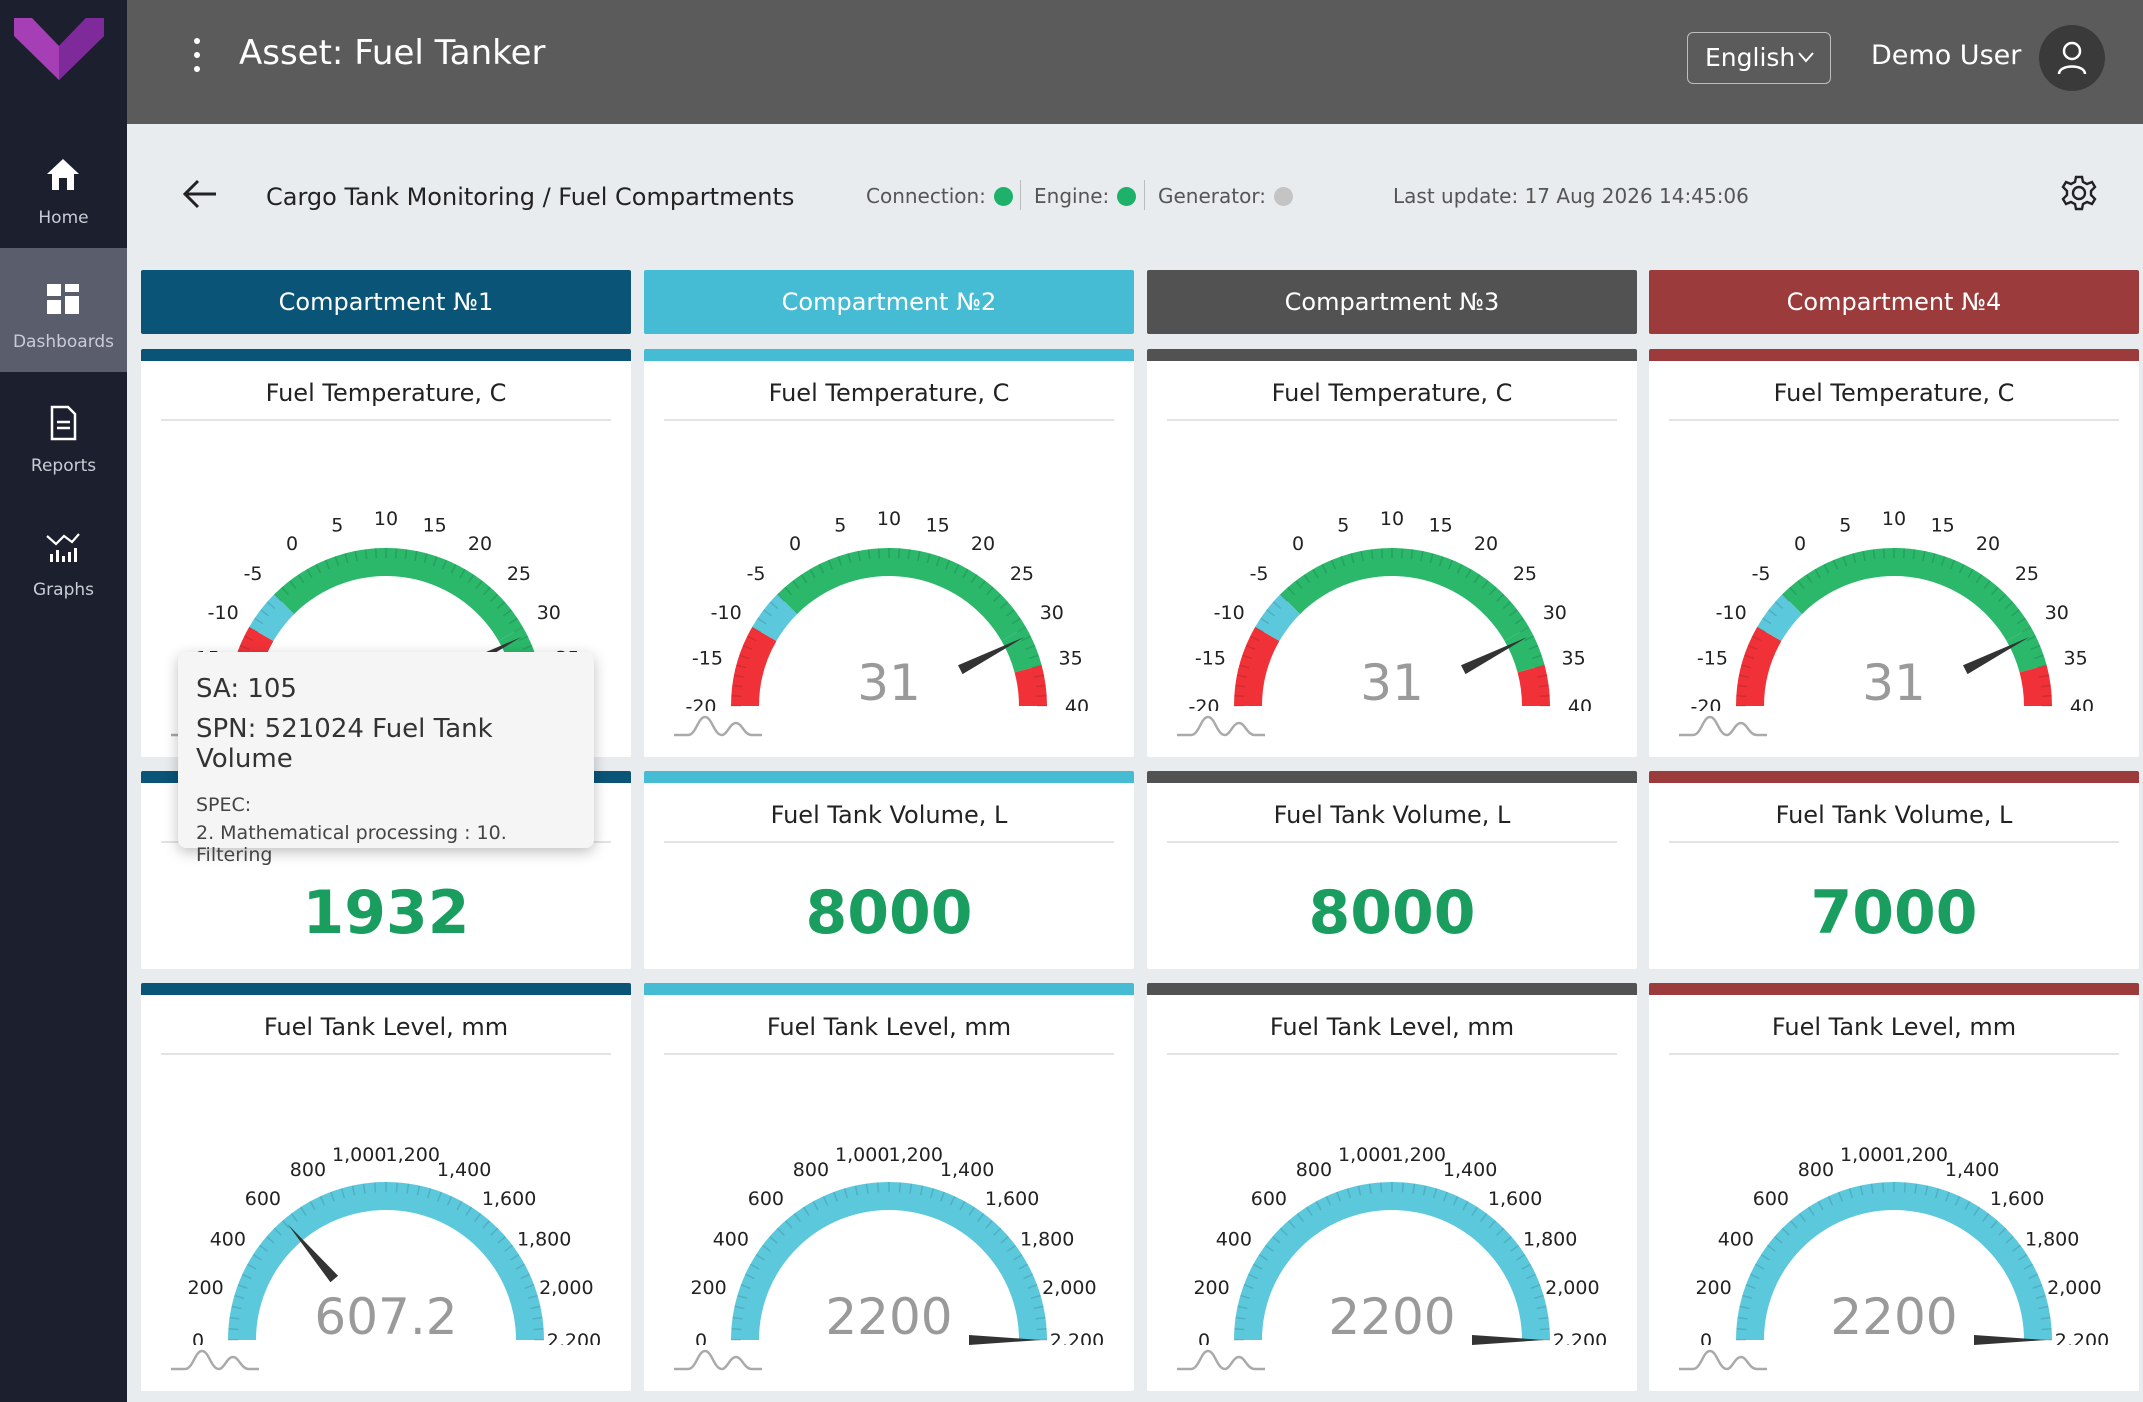  I want to click on gauge-tick-label: -15, so click(1210, 658).